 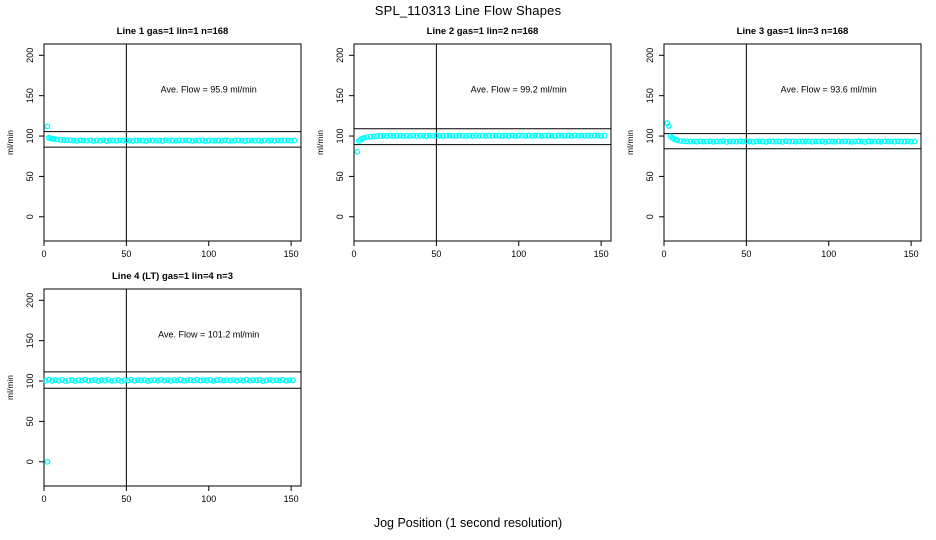 What do you see at coordinates (173, 31) in the screenshot?
I see `panel-title: Line 1 gas=1 lin=1 n=168` at bounding box center [173, 31].